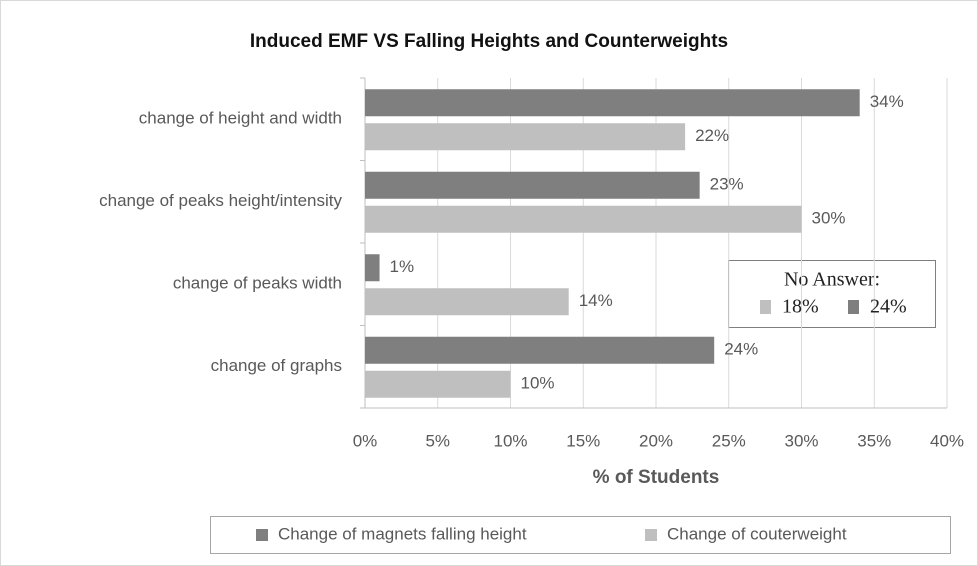  I want to click on data-label: 14%, so click(596, 300).